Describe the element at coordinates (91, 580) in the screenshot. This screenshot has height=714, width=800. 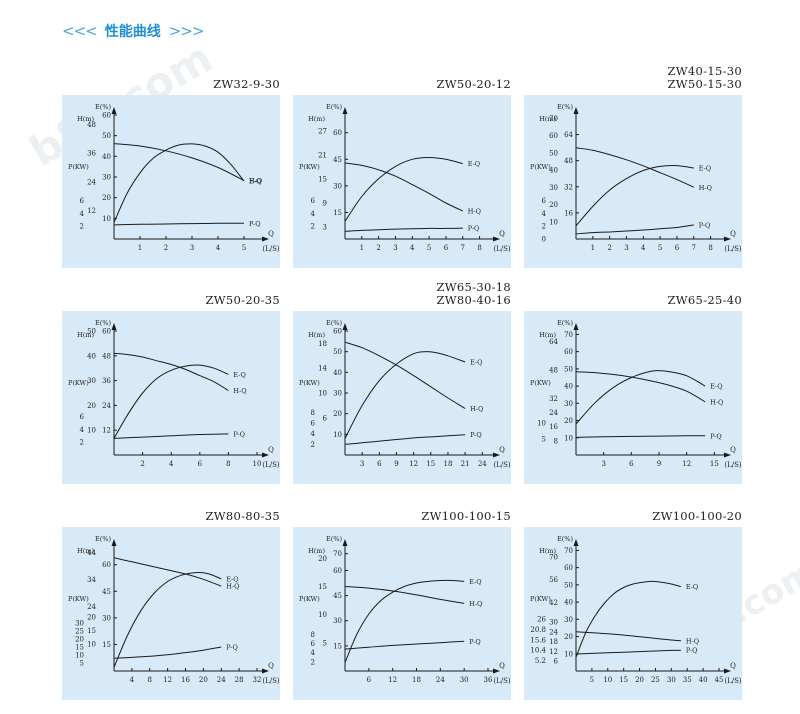
I see `h-tick-label: 34` at that location.